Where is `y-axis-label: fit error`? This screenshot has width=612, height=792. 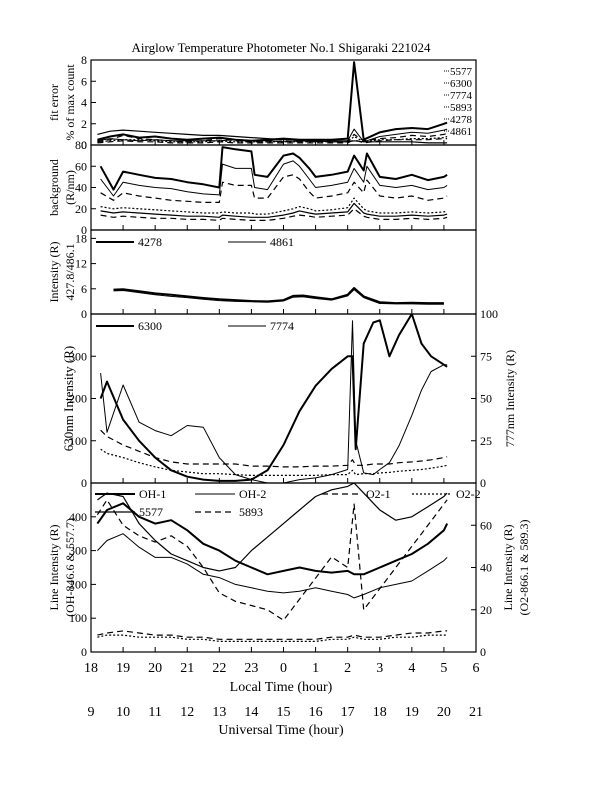 y-axis-label: fit error is located at coordinates (54, 102).